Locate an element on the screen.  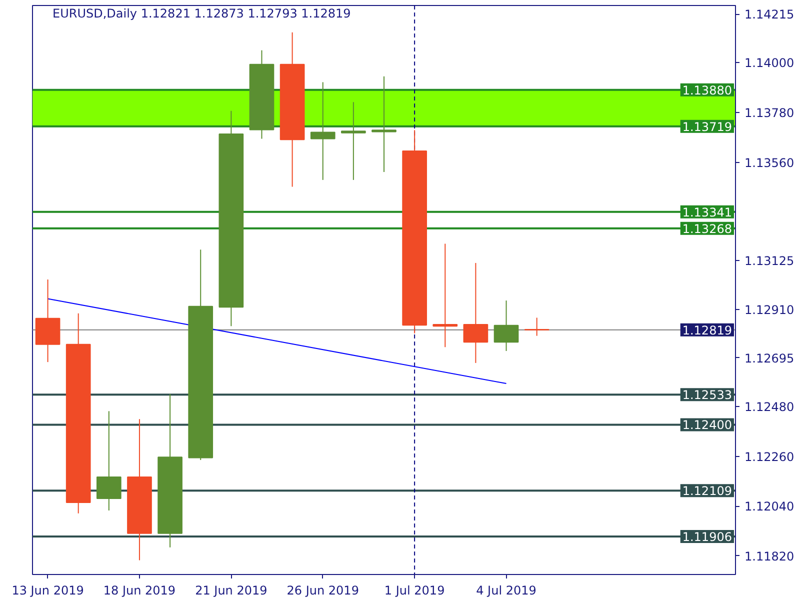
y-tick-label: 1.11820 is located at coordinates (769, 556).